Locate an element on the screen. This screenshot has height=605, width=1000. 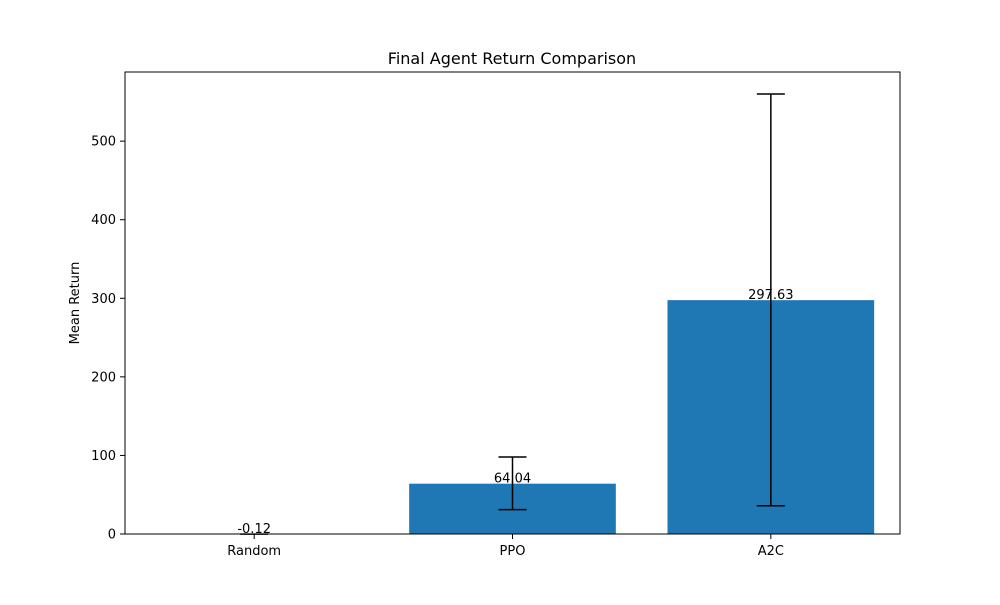
chart-title: Final Agent Return Comparison is located at coordinates (512, 58).